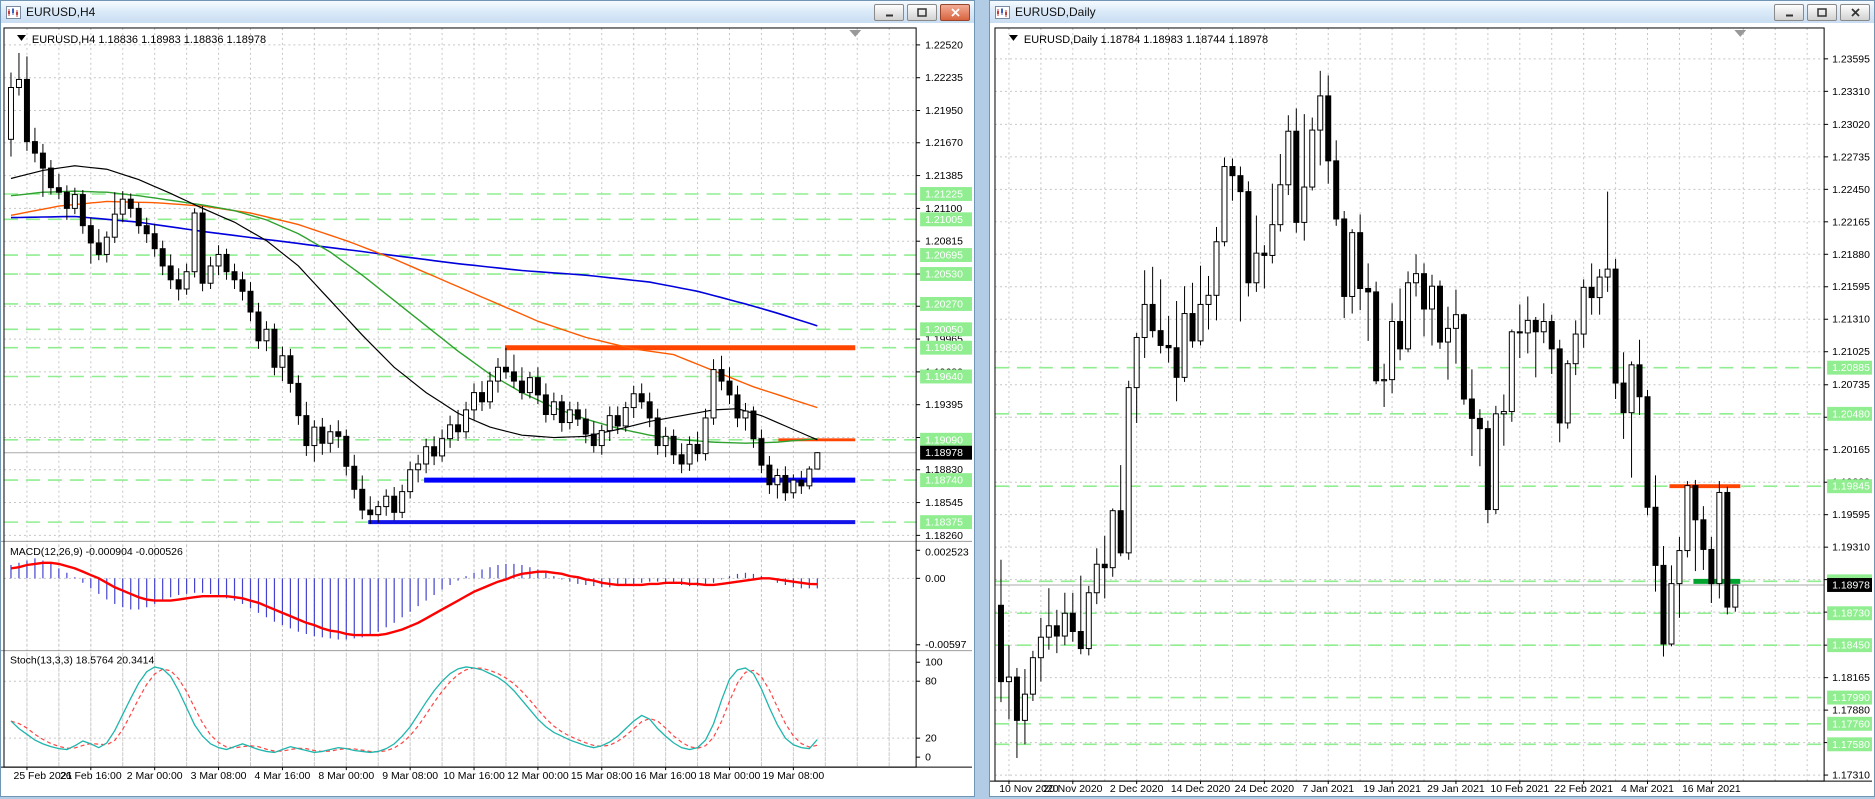 Image resolution: width=1875 pixels, height=799 pixels. What do you see at coordinates (1055, 12) in the screenshot?
I see `window-title: EURUSD,Daily` at bounding box center [1055, 12].